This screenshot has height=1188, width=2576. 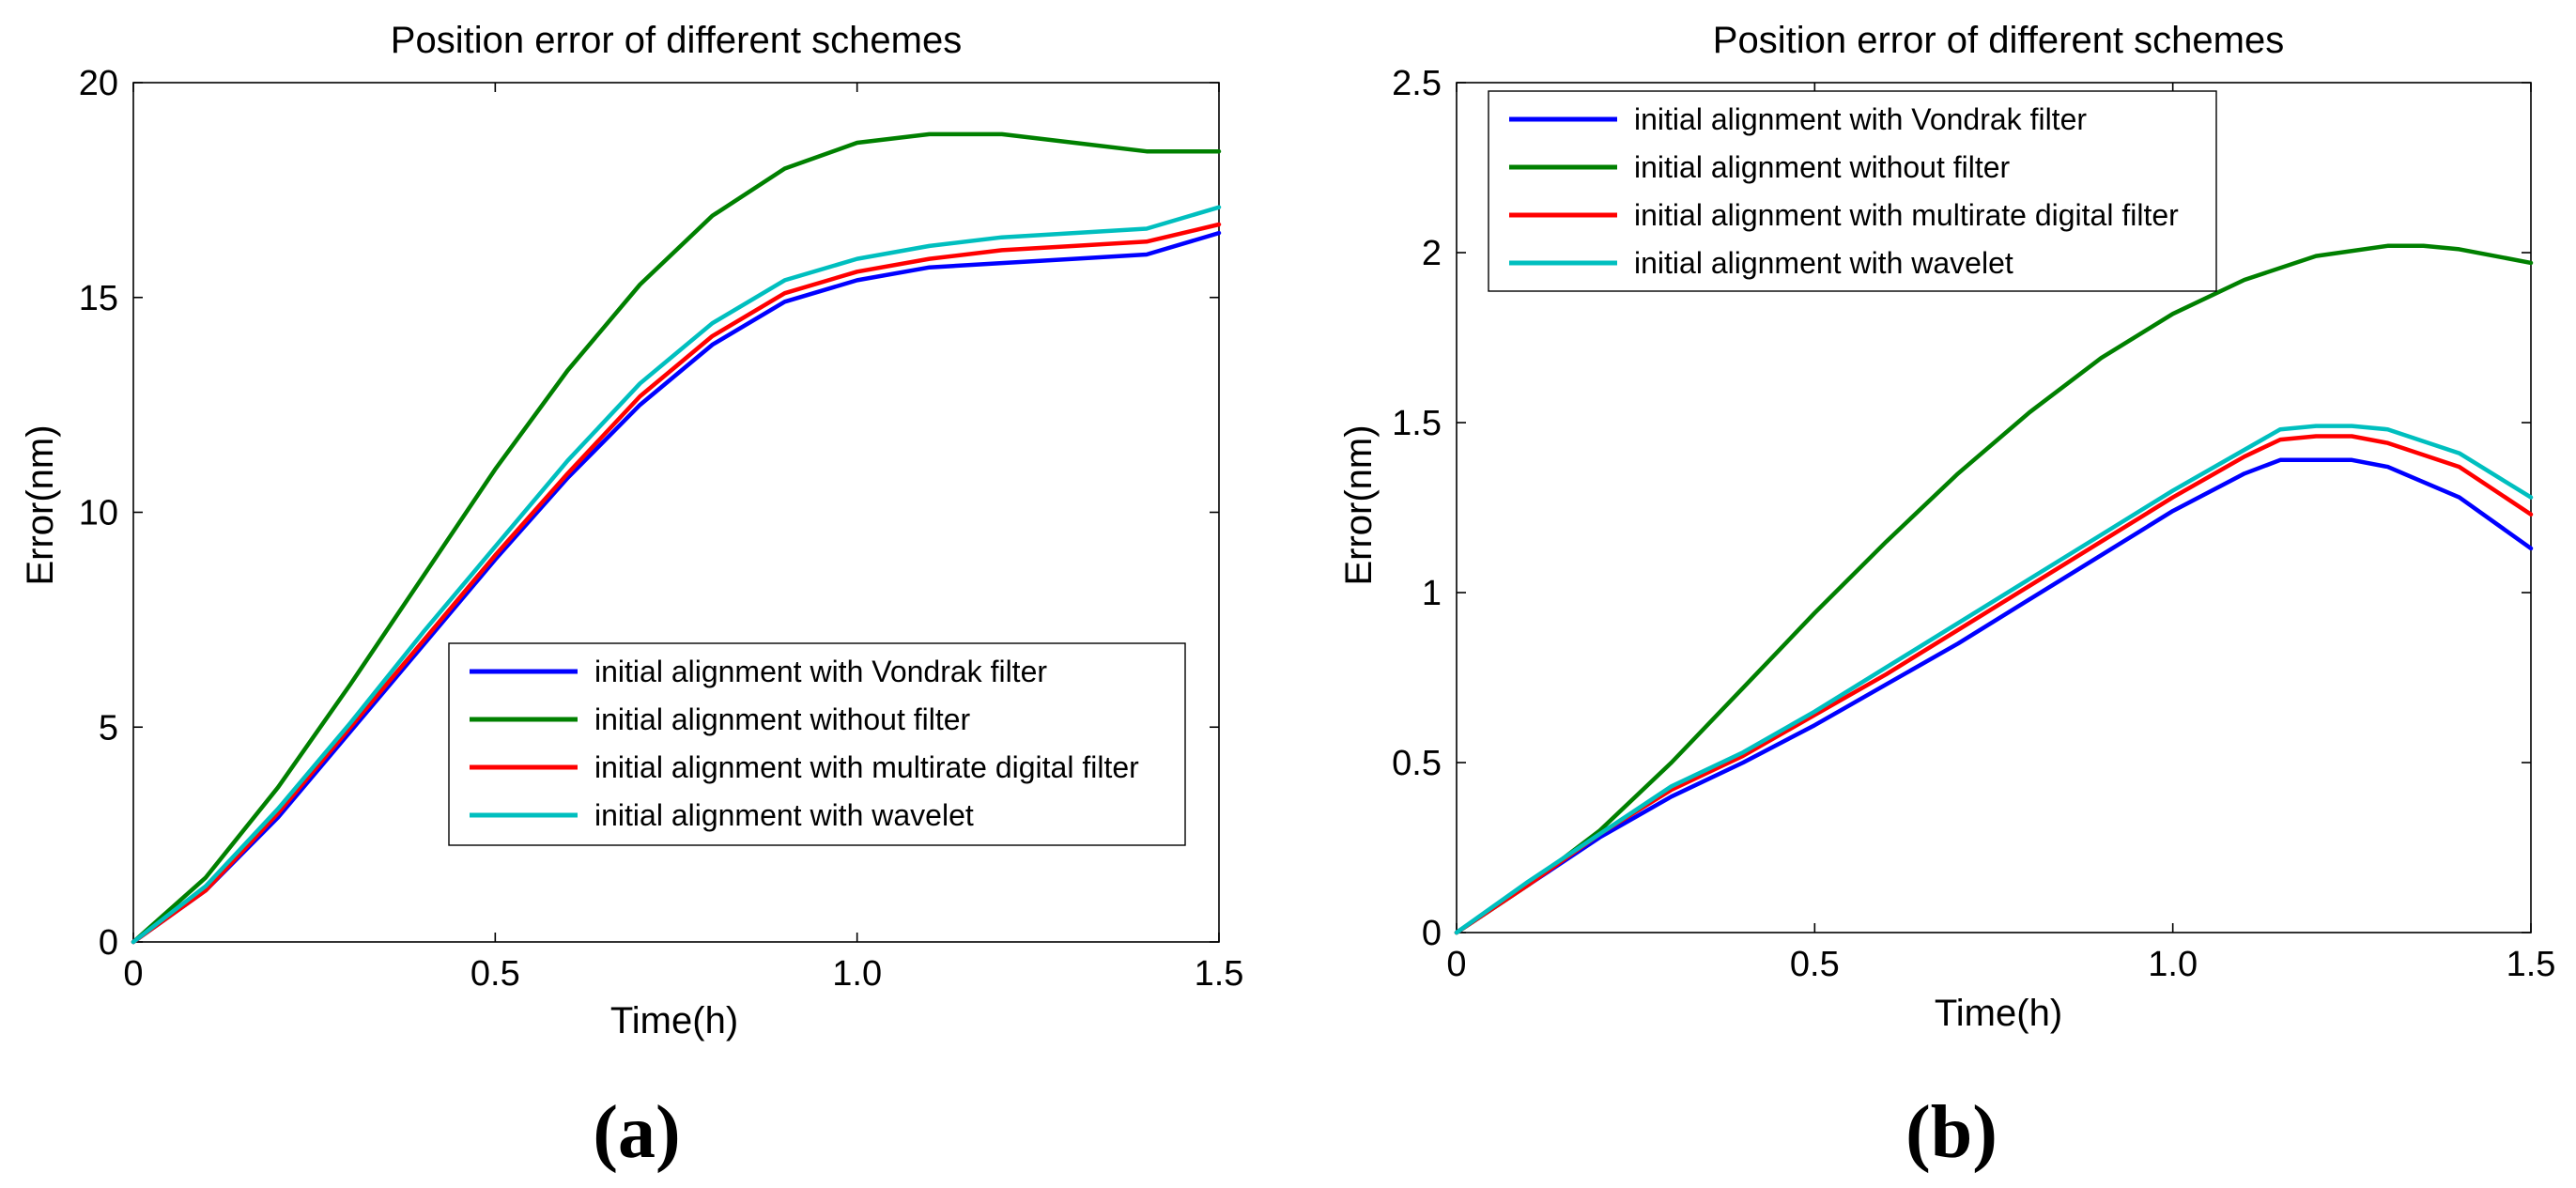 What do you see at coordinates (98, 298) in the screenshot?
I see `y-tick-label: 15` at bounding box center [98, 298].